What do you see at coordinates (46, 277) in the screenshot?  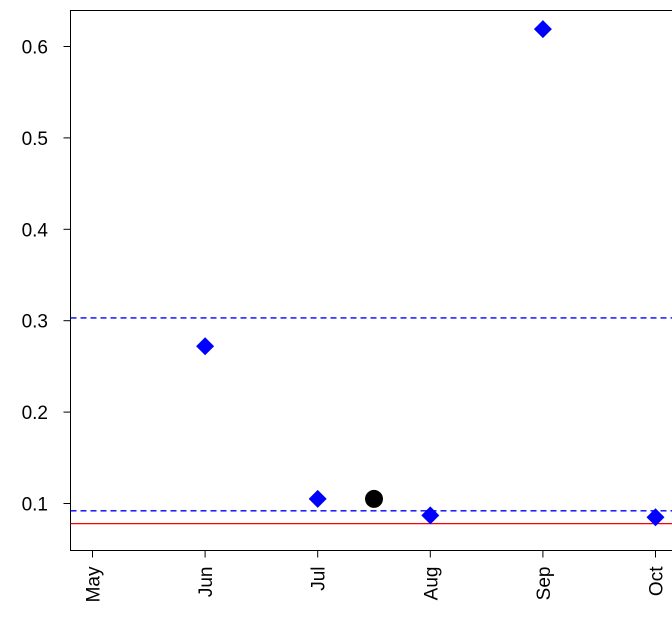 I see `y-axis: 0.1 0.2 0.3 0.4 0.5 0.6` at bounding box center [46, 277].